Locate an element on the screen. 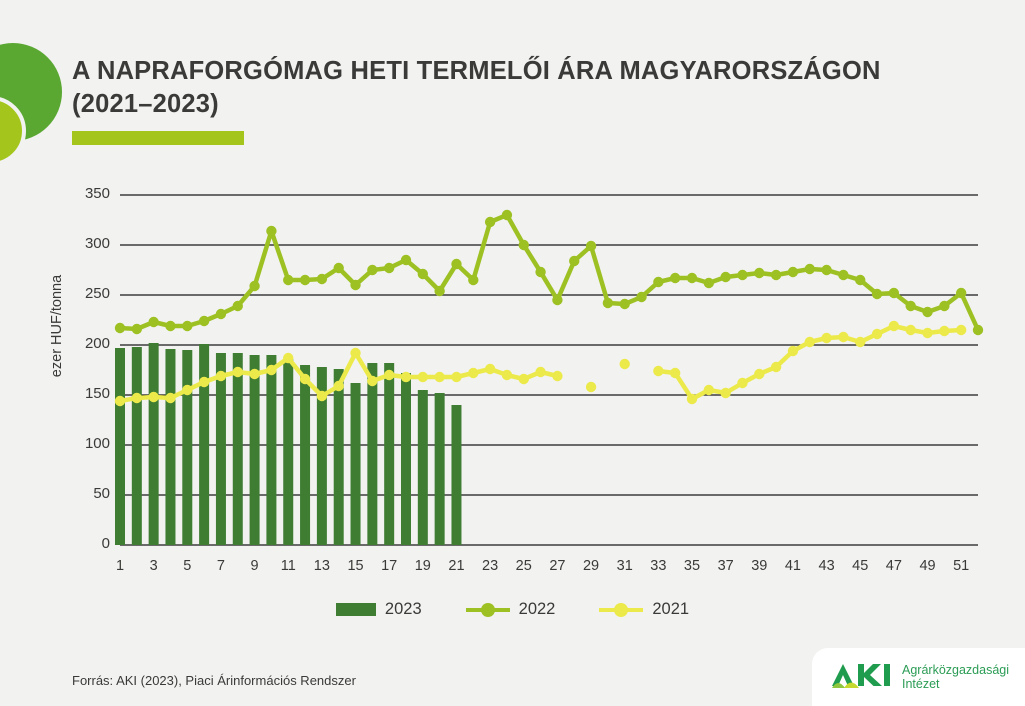 The width and height of the screenshot is (1025, 706). aki-logo-name-line2: Intézet is located at coordinates (921, 684).